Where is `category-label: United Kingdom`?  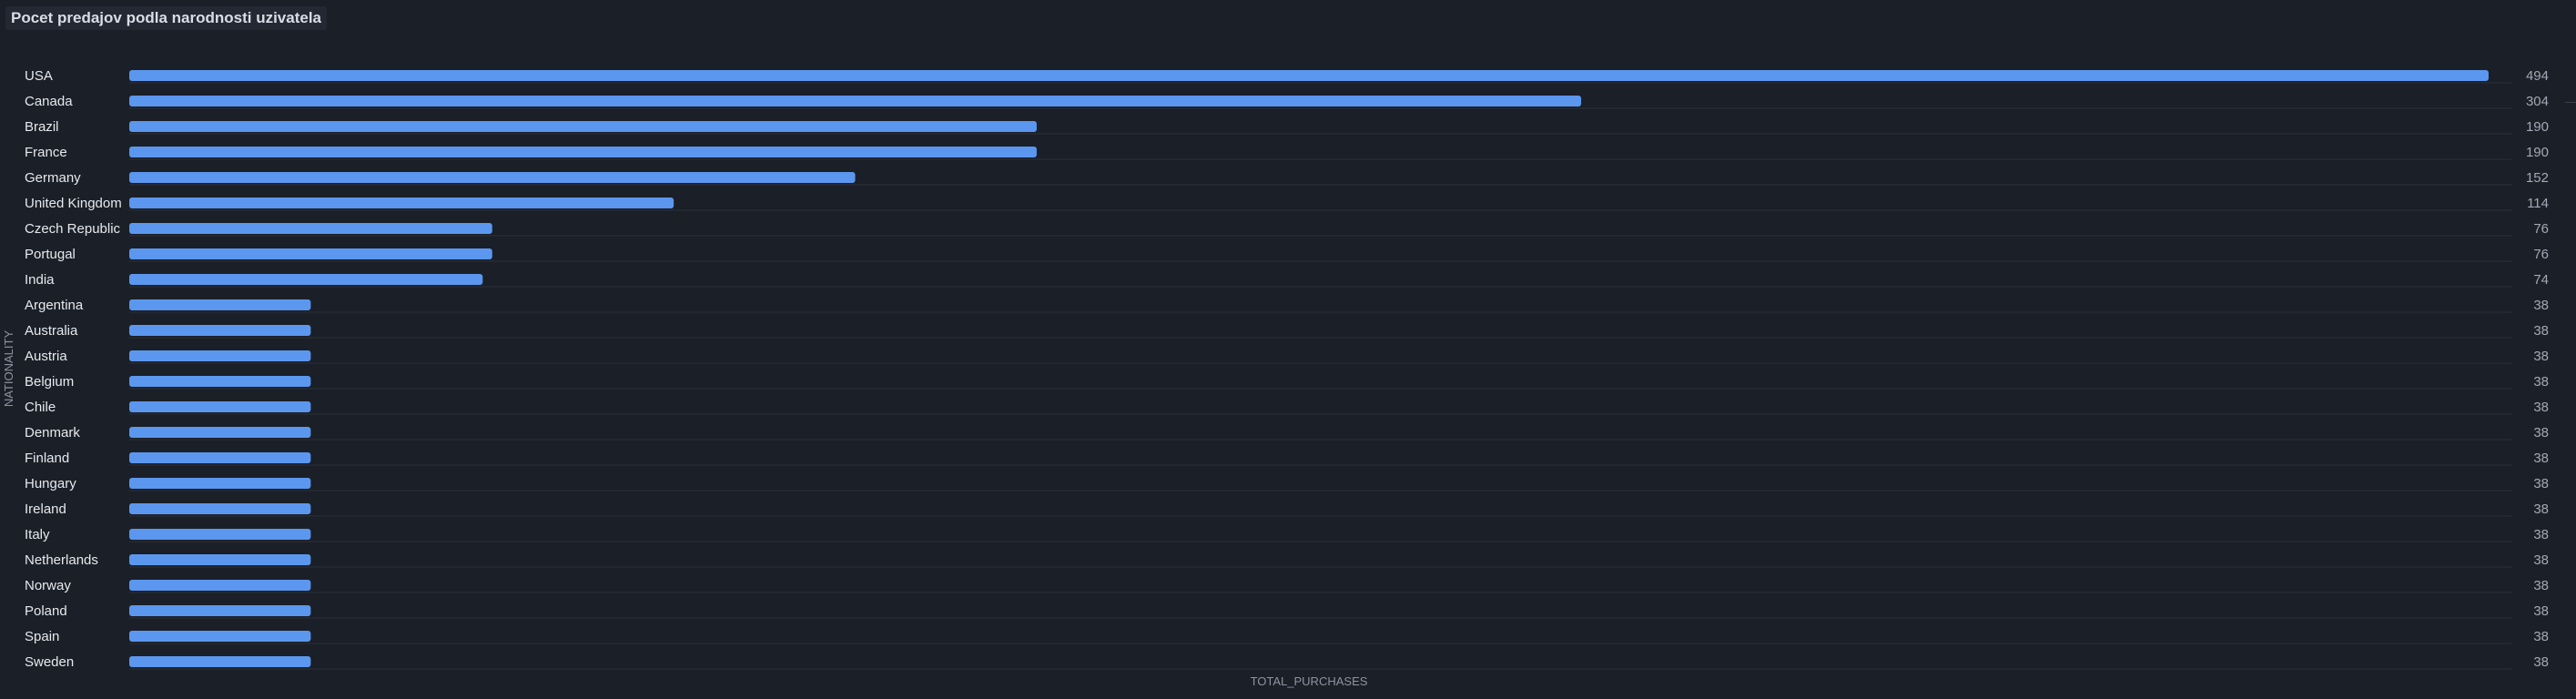
category-label: United Kingdom is located at coordinates (73, 203).